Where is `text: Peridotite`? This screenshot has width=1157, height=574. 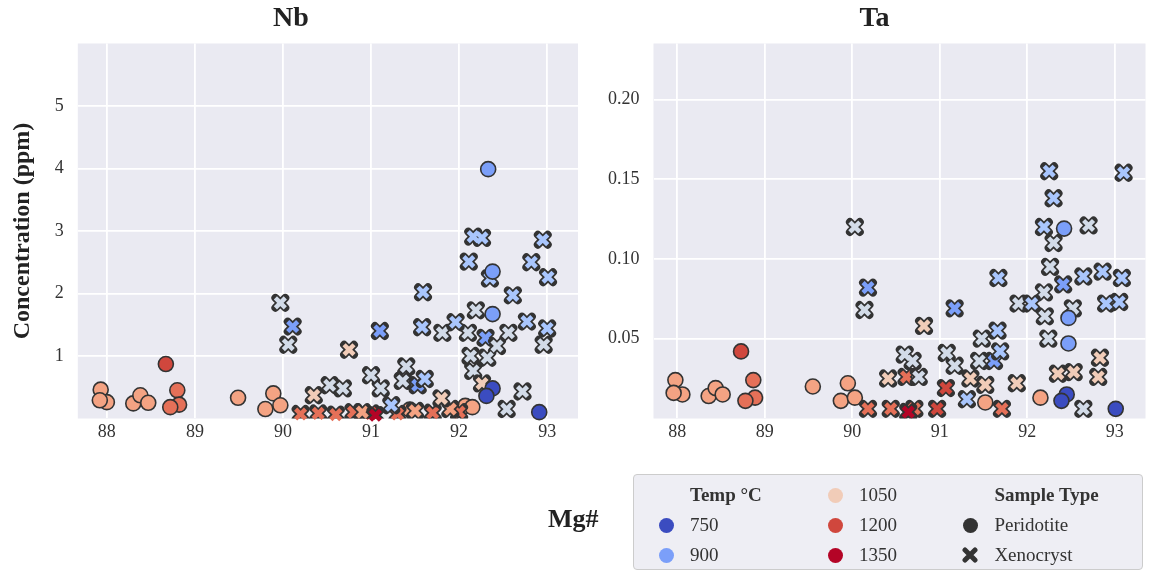 text: Peridotite is located at coordinates (1031, 525).